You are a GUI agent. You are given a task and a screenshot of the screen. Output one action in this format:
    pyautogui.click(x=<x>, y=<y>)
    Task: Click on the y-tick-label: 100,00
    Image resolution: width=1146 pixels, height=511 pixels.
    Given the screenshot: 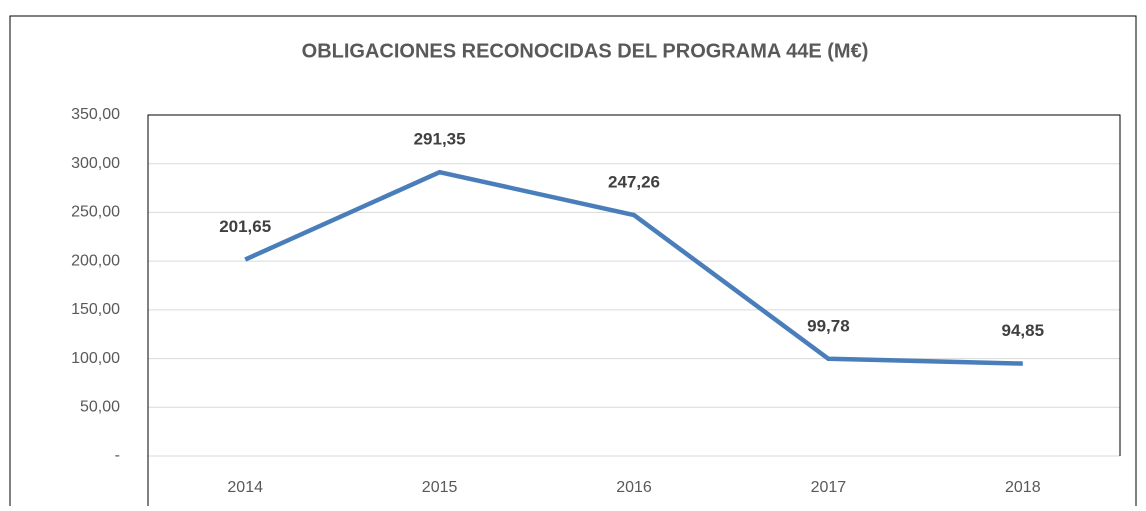 What is the action you would take?
    pyautogui.click(x=95, y=358)
    